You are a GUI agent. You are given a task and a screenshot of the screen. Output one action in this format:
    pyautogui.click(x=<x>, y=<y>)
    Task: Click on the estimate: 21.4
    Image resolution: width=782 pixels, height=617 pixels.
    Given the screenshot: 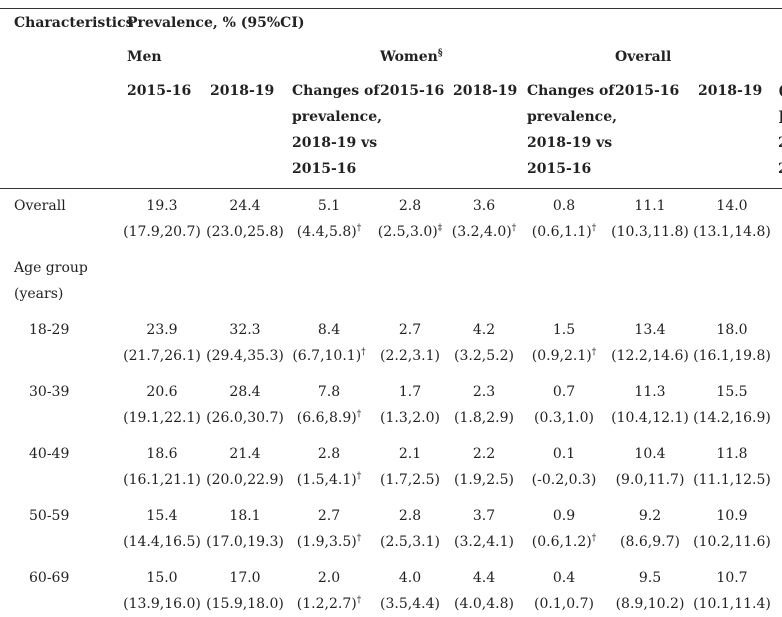 What is the action you would take?
    pyautogui.click(x=245, y=454)
    